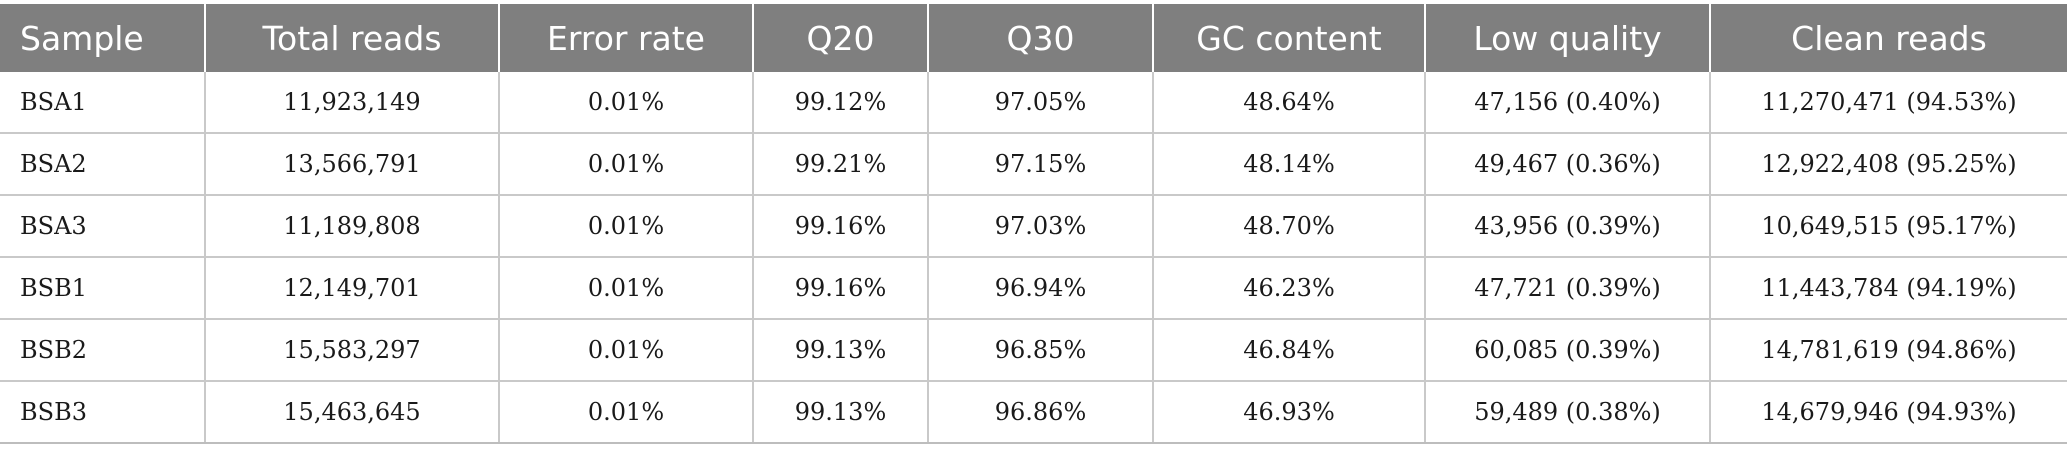 The height and width of the screenshot is (460, 2067). Describe the element at coordinates (1888, 288) in the screenshot. I see `cell-clean-reads: 11,443,784 (94.19%)` at that location.